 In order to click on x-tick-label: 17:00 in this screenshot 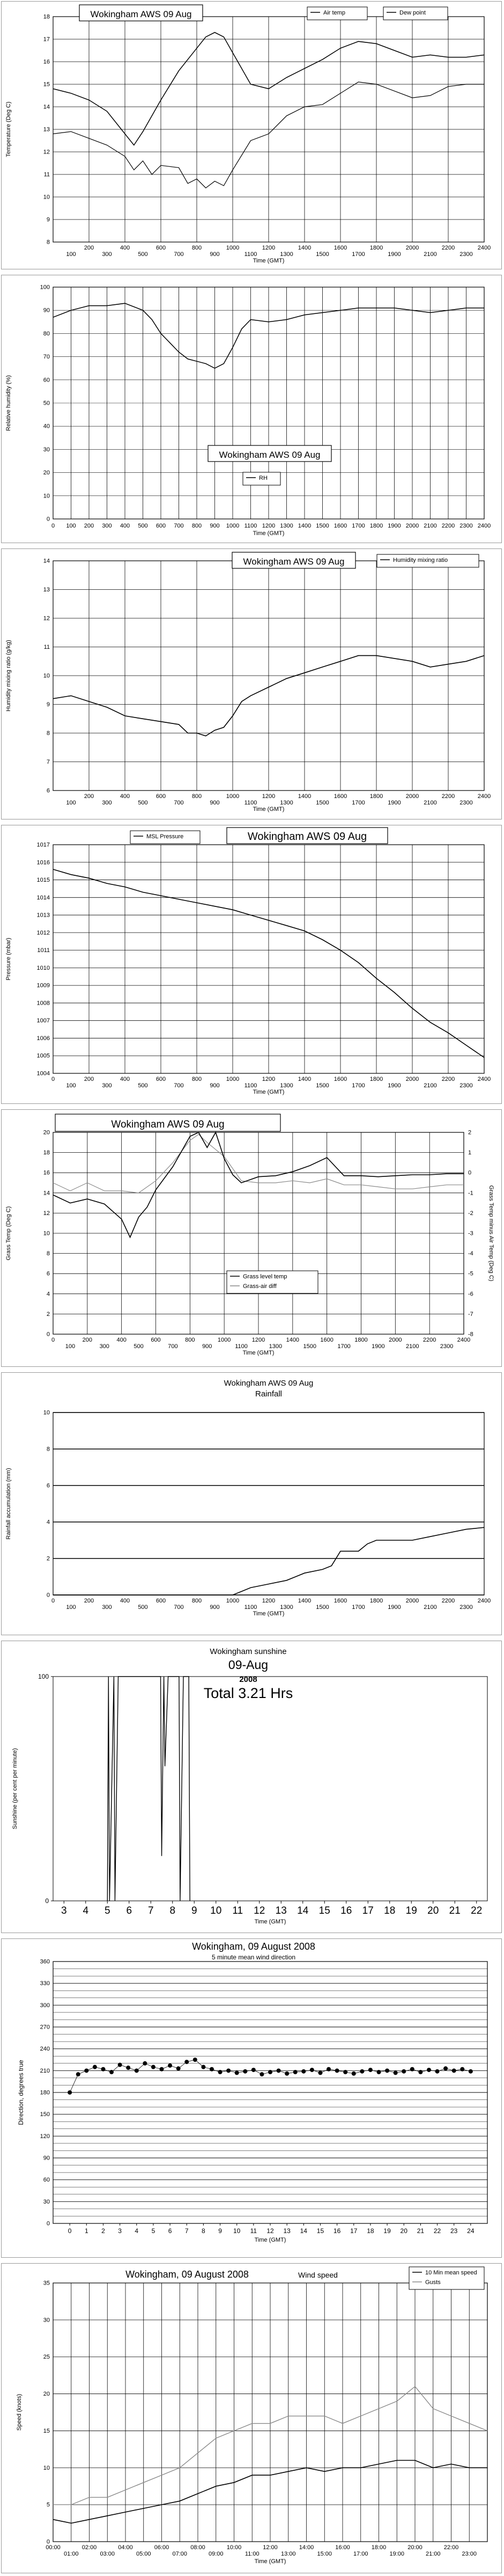, I will do `click(360, 2554)`.